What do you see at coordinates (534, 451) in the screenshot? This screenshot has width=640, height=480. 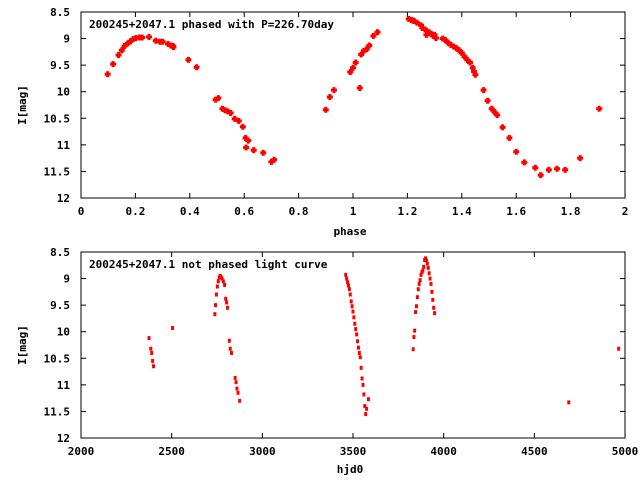 I see `x-tick-label: 4500` at bounding box center [534, 451].